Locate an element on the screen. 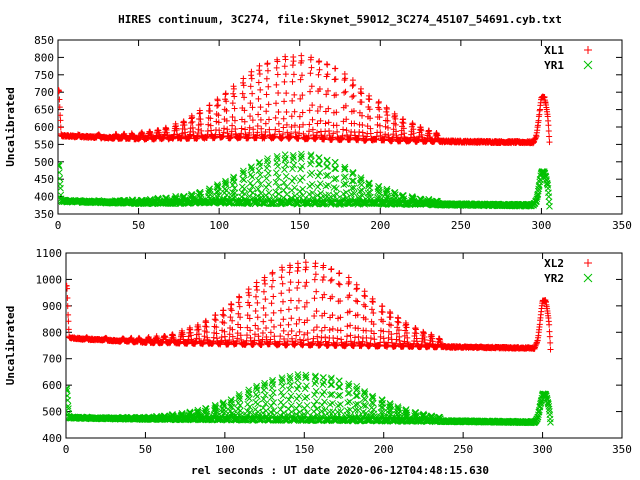 Image resolution: width=640 pixels, height=480 pixels. x-tick-label: 250 is located at coordinates (461, 225).